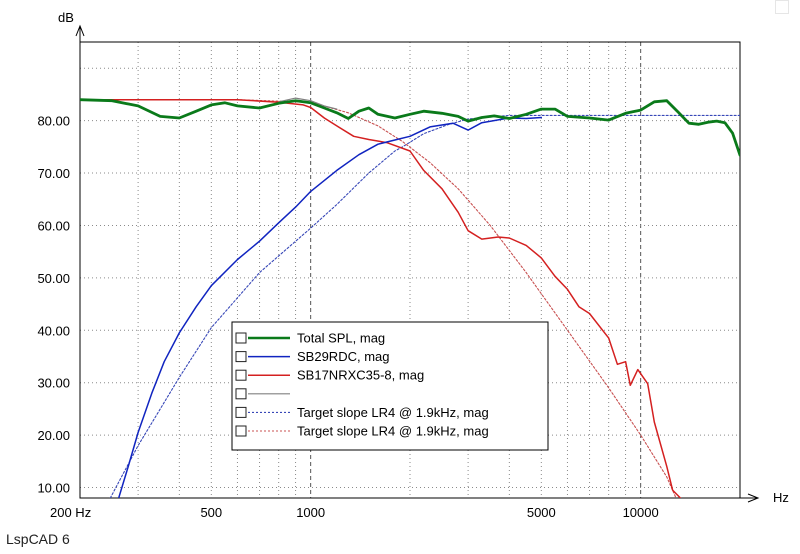 This screenshot has height=554, width=800. I want to click on app-name-label: LspCAD 6, so click(38, 539).